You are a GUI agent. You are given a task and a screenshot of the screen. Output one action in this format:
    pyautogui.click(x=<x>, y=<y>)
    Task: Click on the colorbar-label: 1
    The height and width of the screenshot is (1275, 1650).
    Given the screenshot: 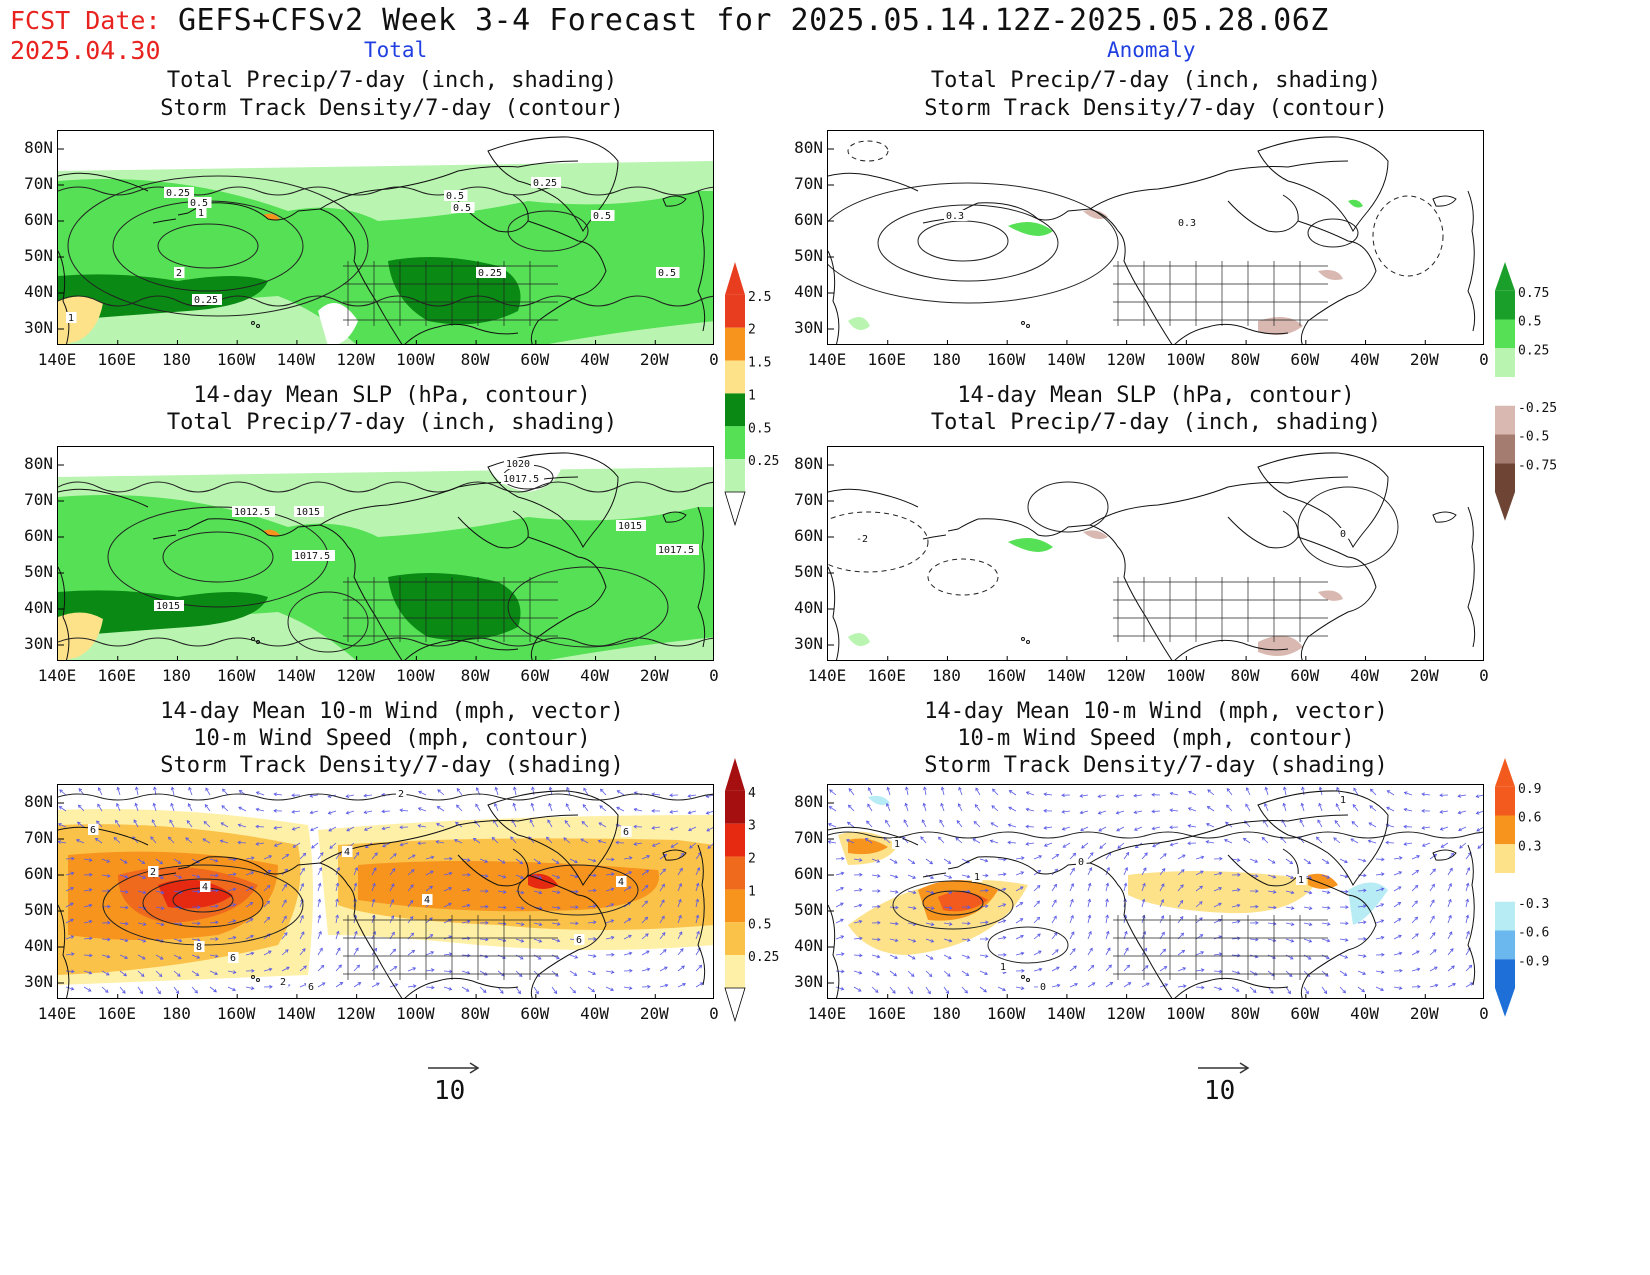 What is the action you would take?
    pyautogui.click(x=752, y=395)
    